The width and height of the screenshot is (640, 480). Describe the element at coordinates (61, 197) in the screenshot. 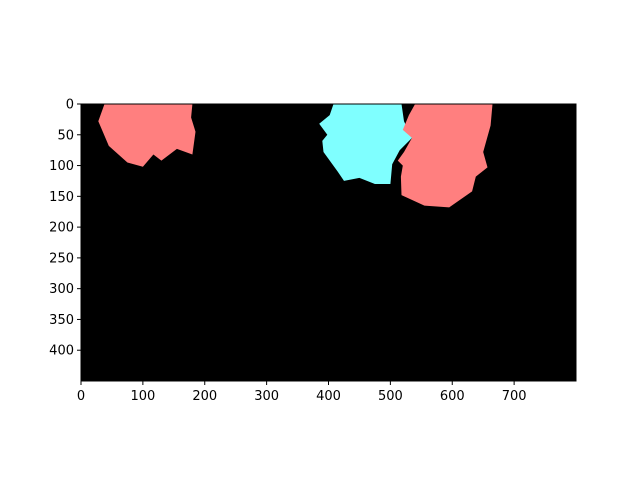

I see `y-tick-label: 150` at that location.